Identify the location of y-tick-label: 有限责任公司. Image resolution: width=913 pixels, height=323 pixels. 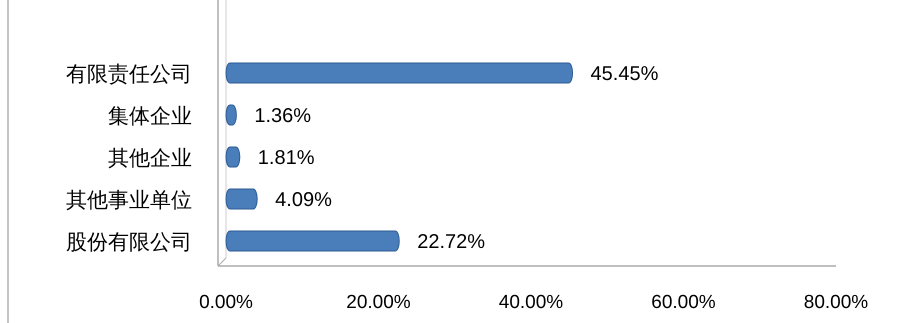
(129, 74).